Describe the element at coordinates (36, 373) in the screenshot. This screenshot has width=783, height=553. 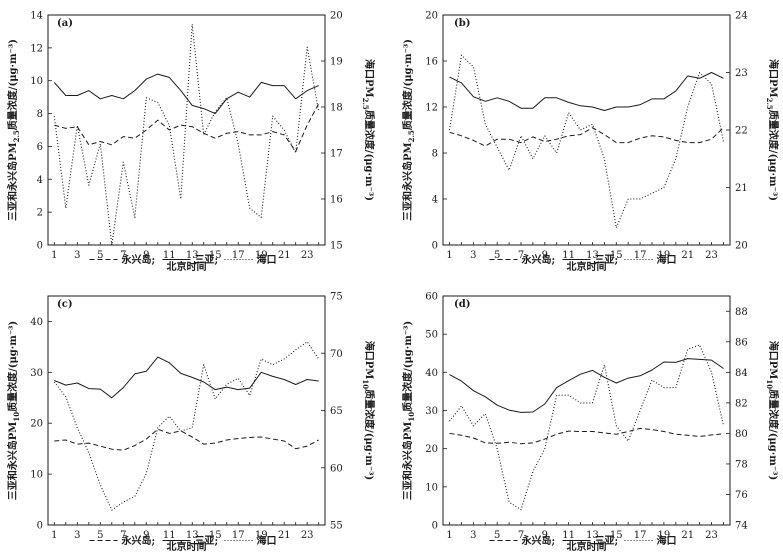
I see `y-left-tick-label: 30` at that location.